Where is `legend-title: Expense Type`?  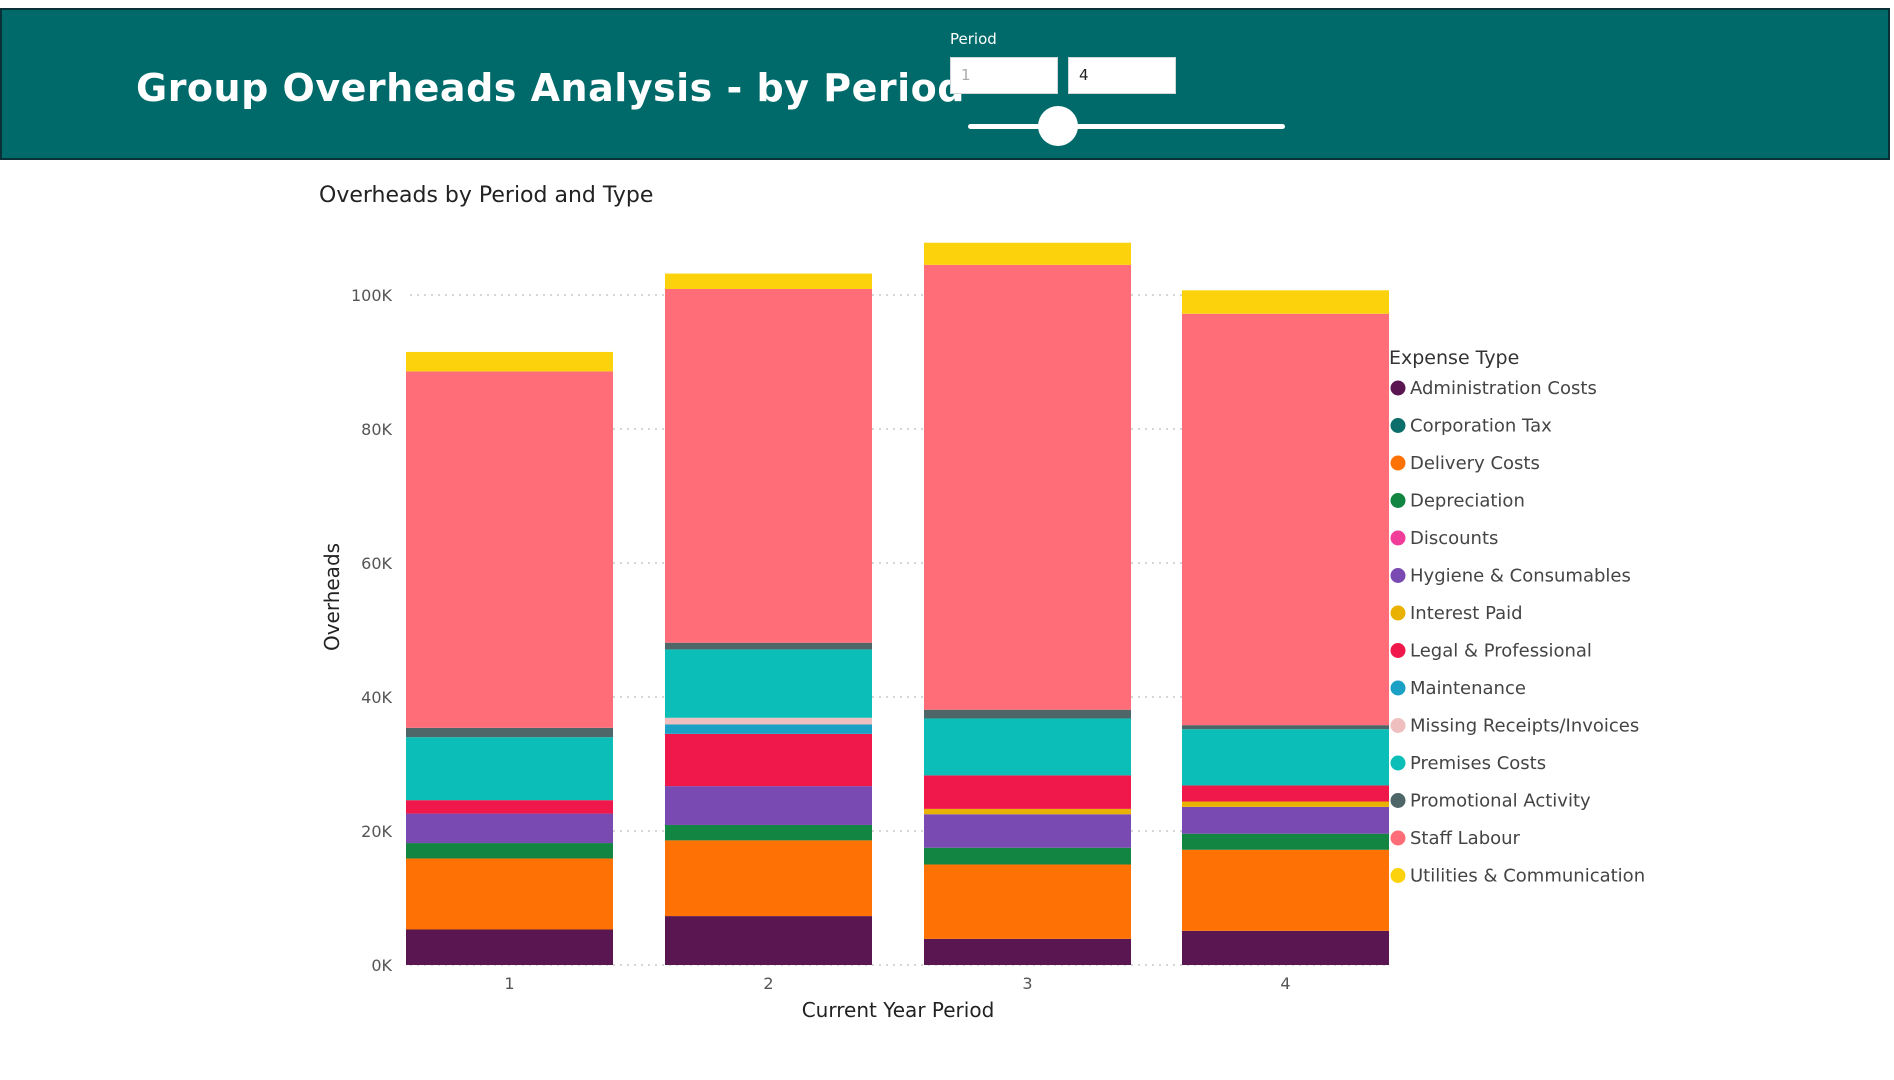 legend-title: Expense Type is located at coordinates (1454, 358).